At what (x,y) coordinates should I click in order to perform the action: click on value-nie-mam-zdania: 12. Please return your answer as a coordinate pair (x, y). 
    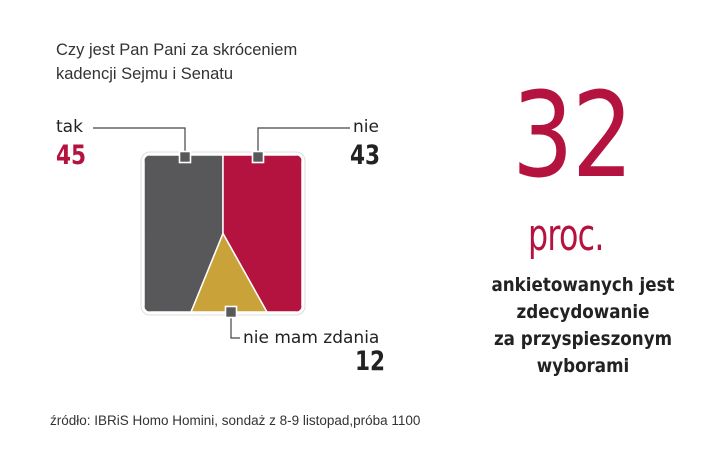
    Looking at the image, I should click on (370, 361).